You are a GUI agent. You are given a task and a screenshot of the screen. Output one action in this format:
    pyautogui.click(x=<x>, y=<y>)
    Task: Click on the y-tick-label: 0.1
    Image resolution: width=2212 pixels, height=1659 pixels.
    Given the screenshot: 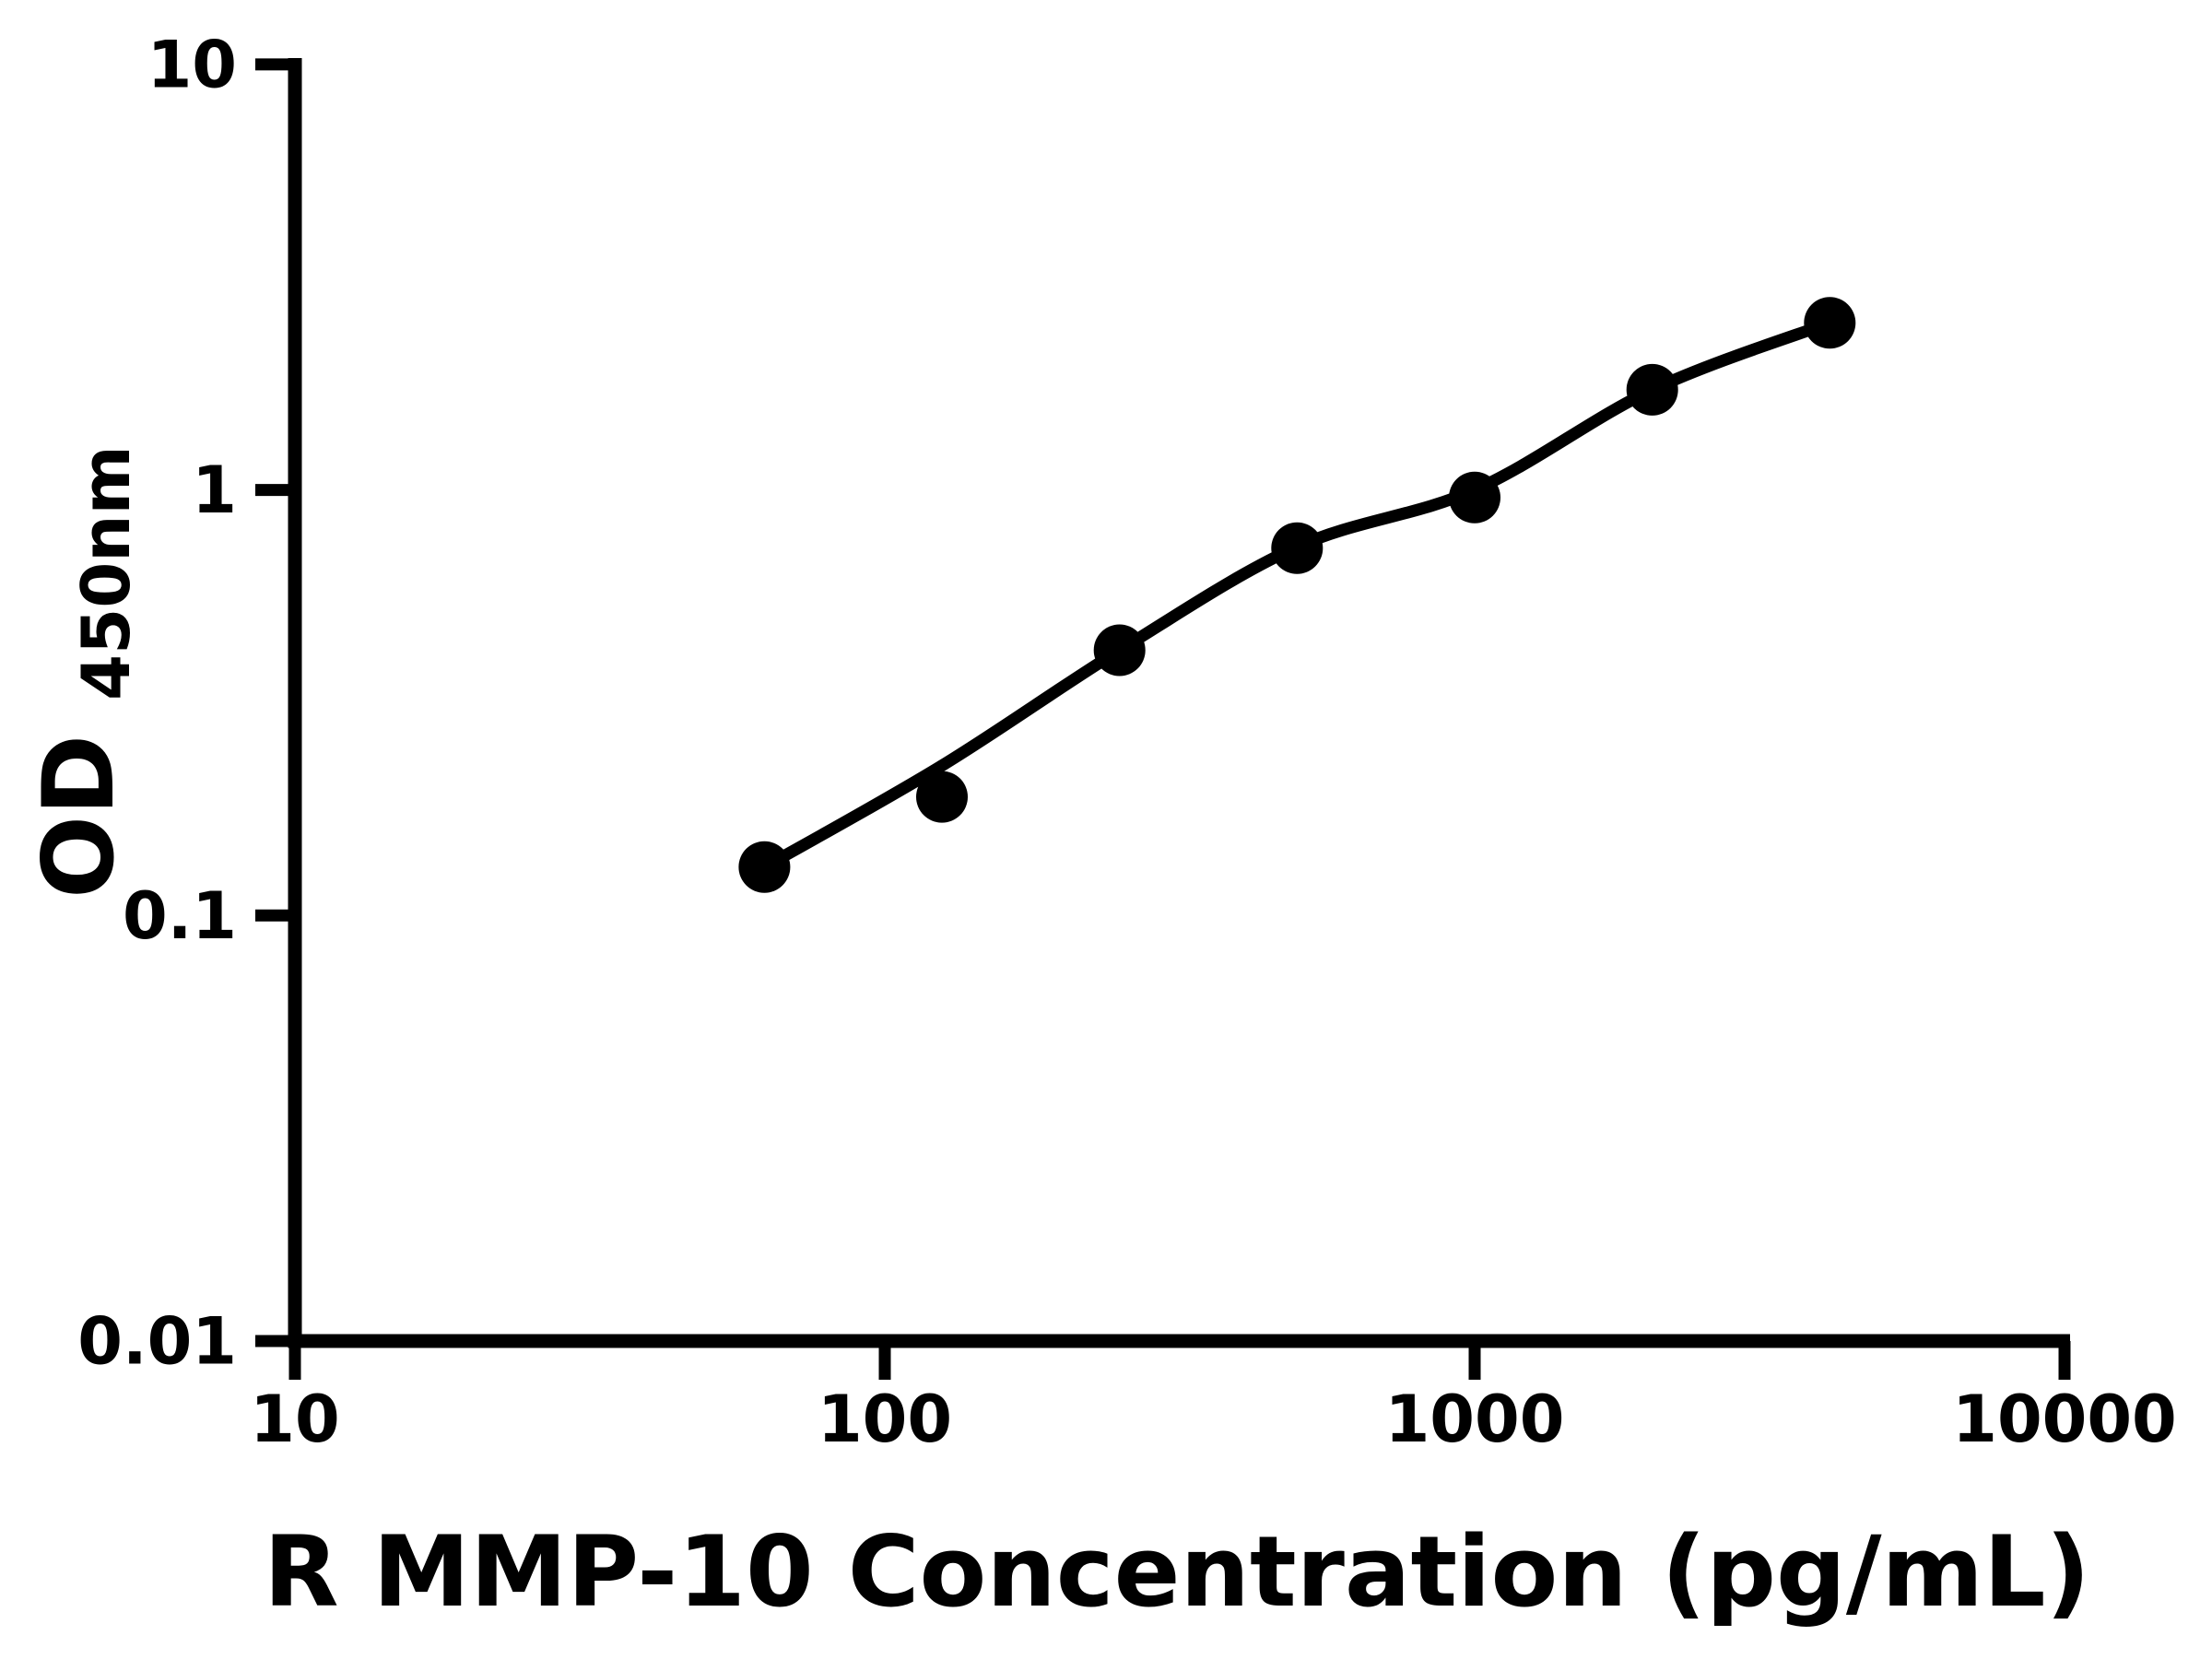 What is the action you would take?
    pyautogui.click(x=180, y=916)
    